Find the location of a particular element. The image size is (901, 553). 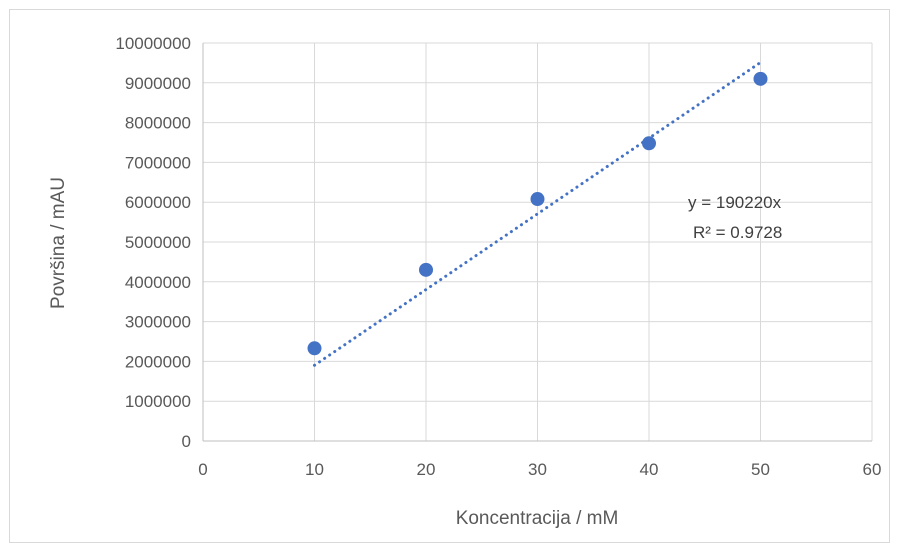

trendline-equation: y = 190220x is located at coordinates (735, 202).